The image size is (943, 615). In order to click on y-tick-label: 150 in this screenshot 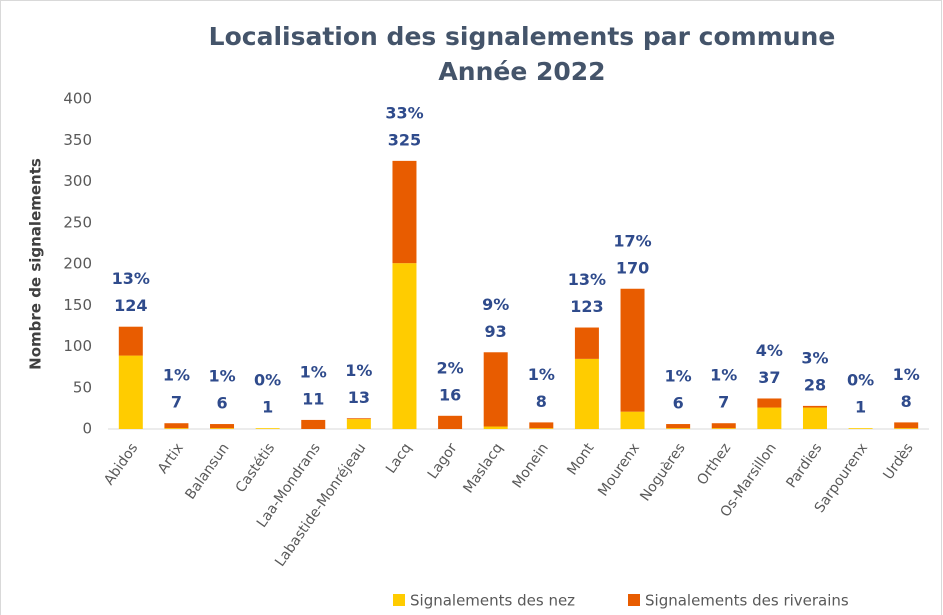, I will do `click(77, 305)`.